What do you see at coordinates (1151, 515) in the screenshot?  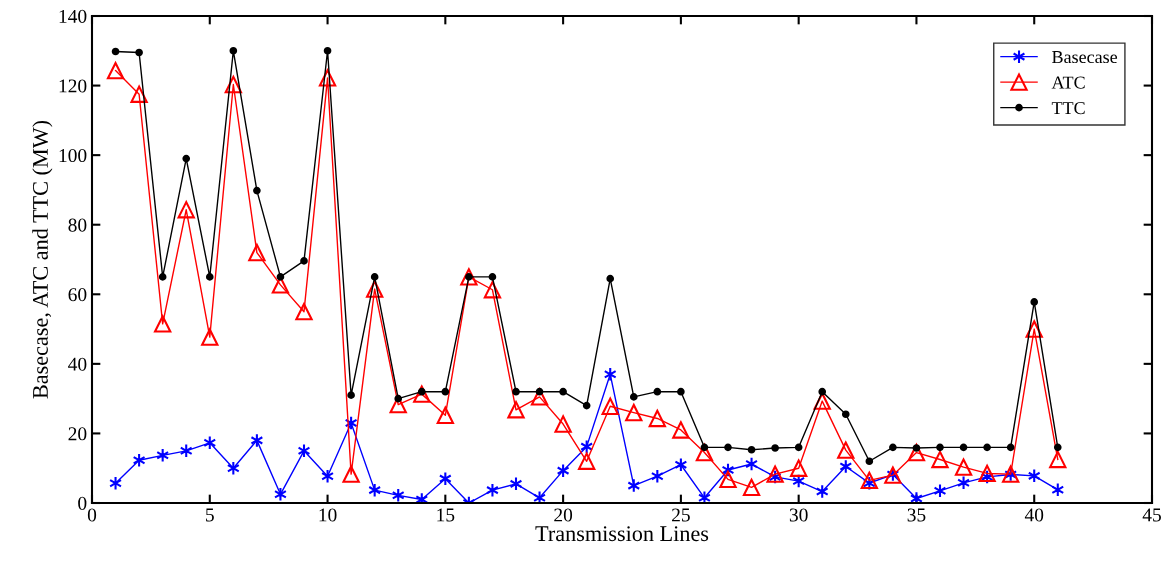 I see `x-tick-label: 45` at bounding box center [1151, 515].